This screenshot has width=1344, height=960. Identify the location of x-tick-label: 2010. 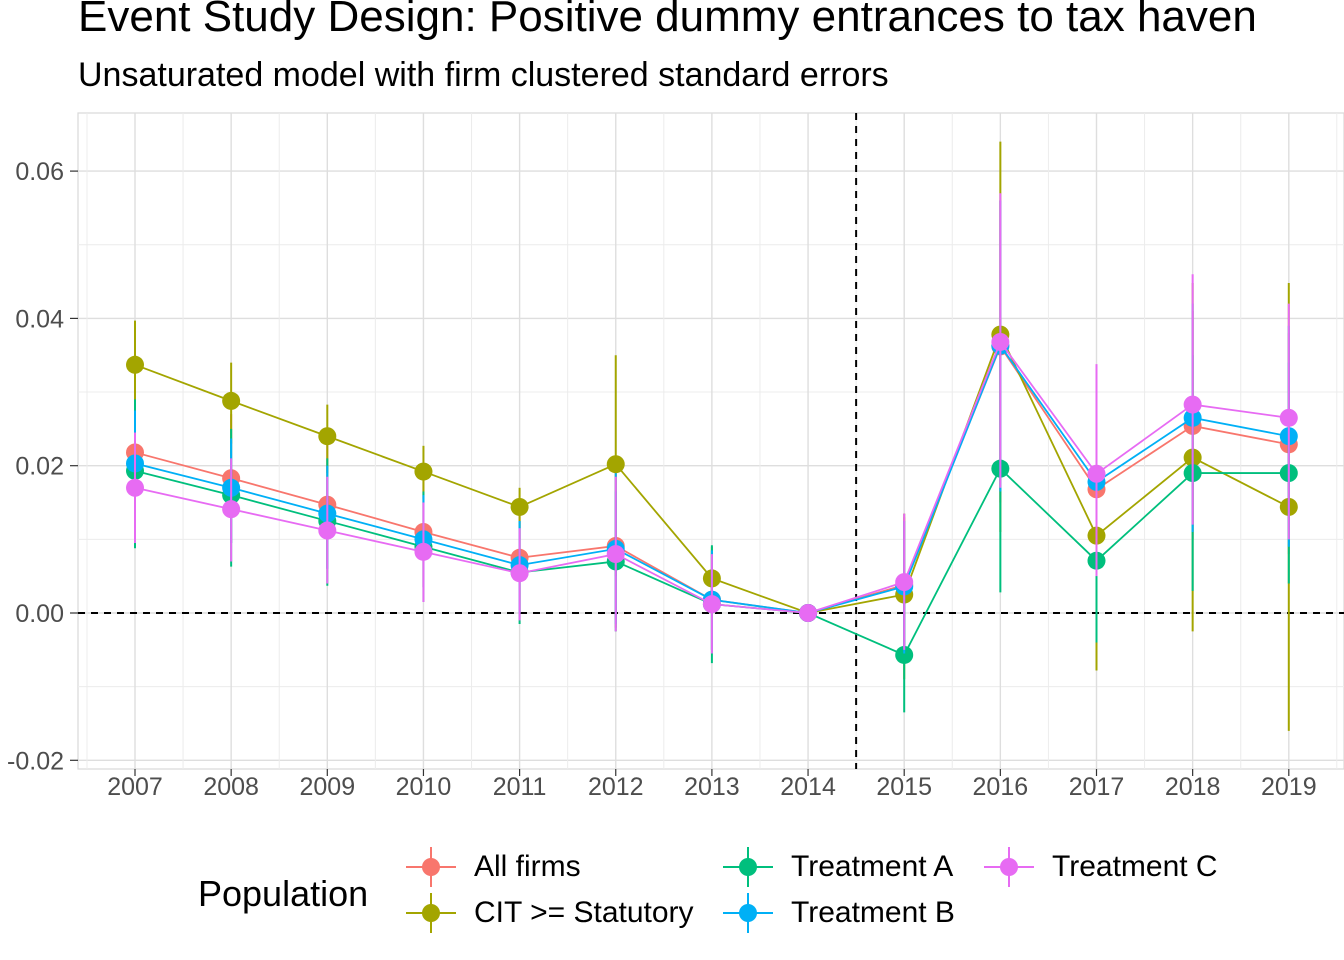
(424, 787).